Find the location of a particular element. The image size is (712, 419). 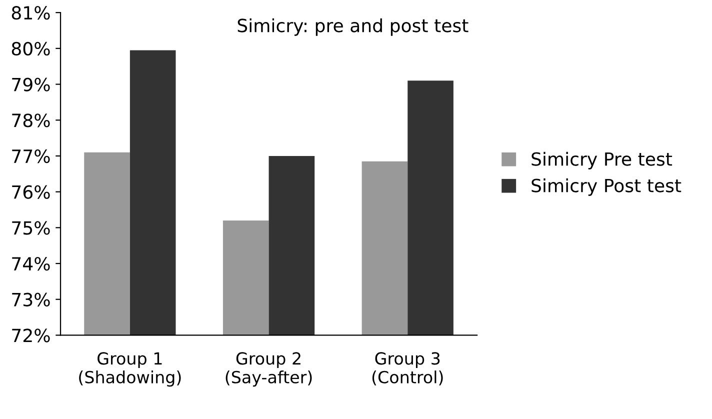

y-tick-label: 72% is located at coordinates (31, 335).